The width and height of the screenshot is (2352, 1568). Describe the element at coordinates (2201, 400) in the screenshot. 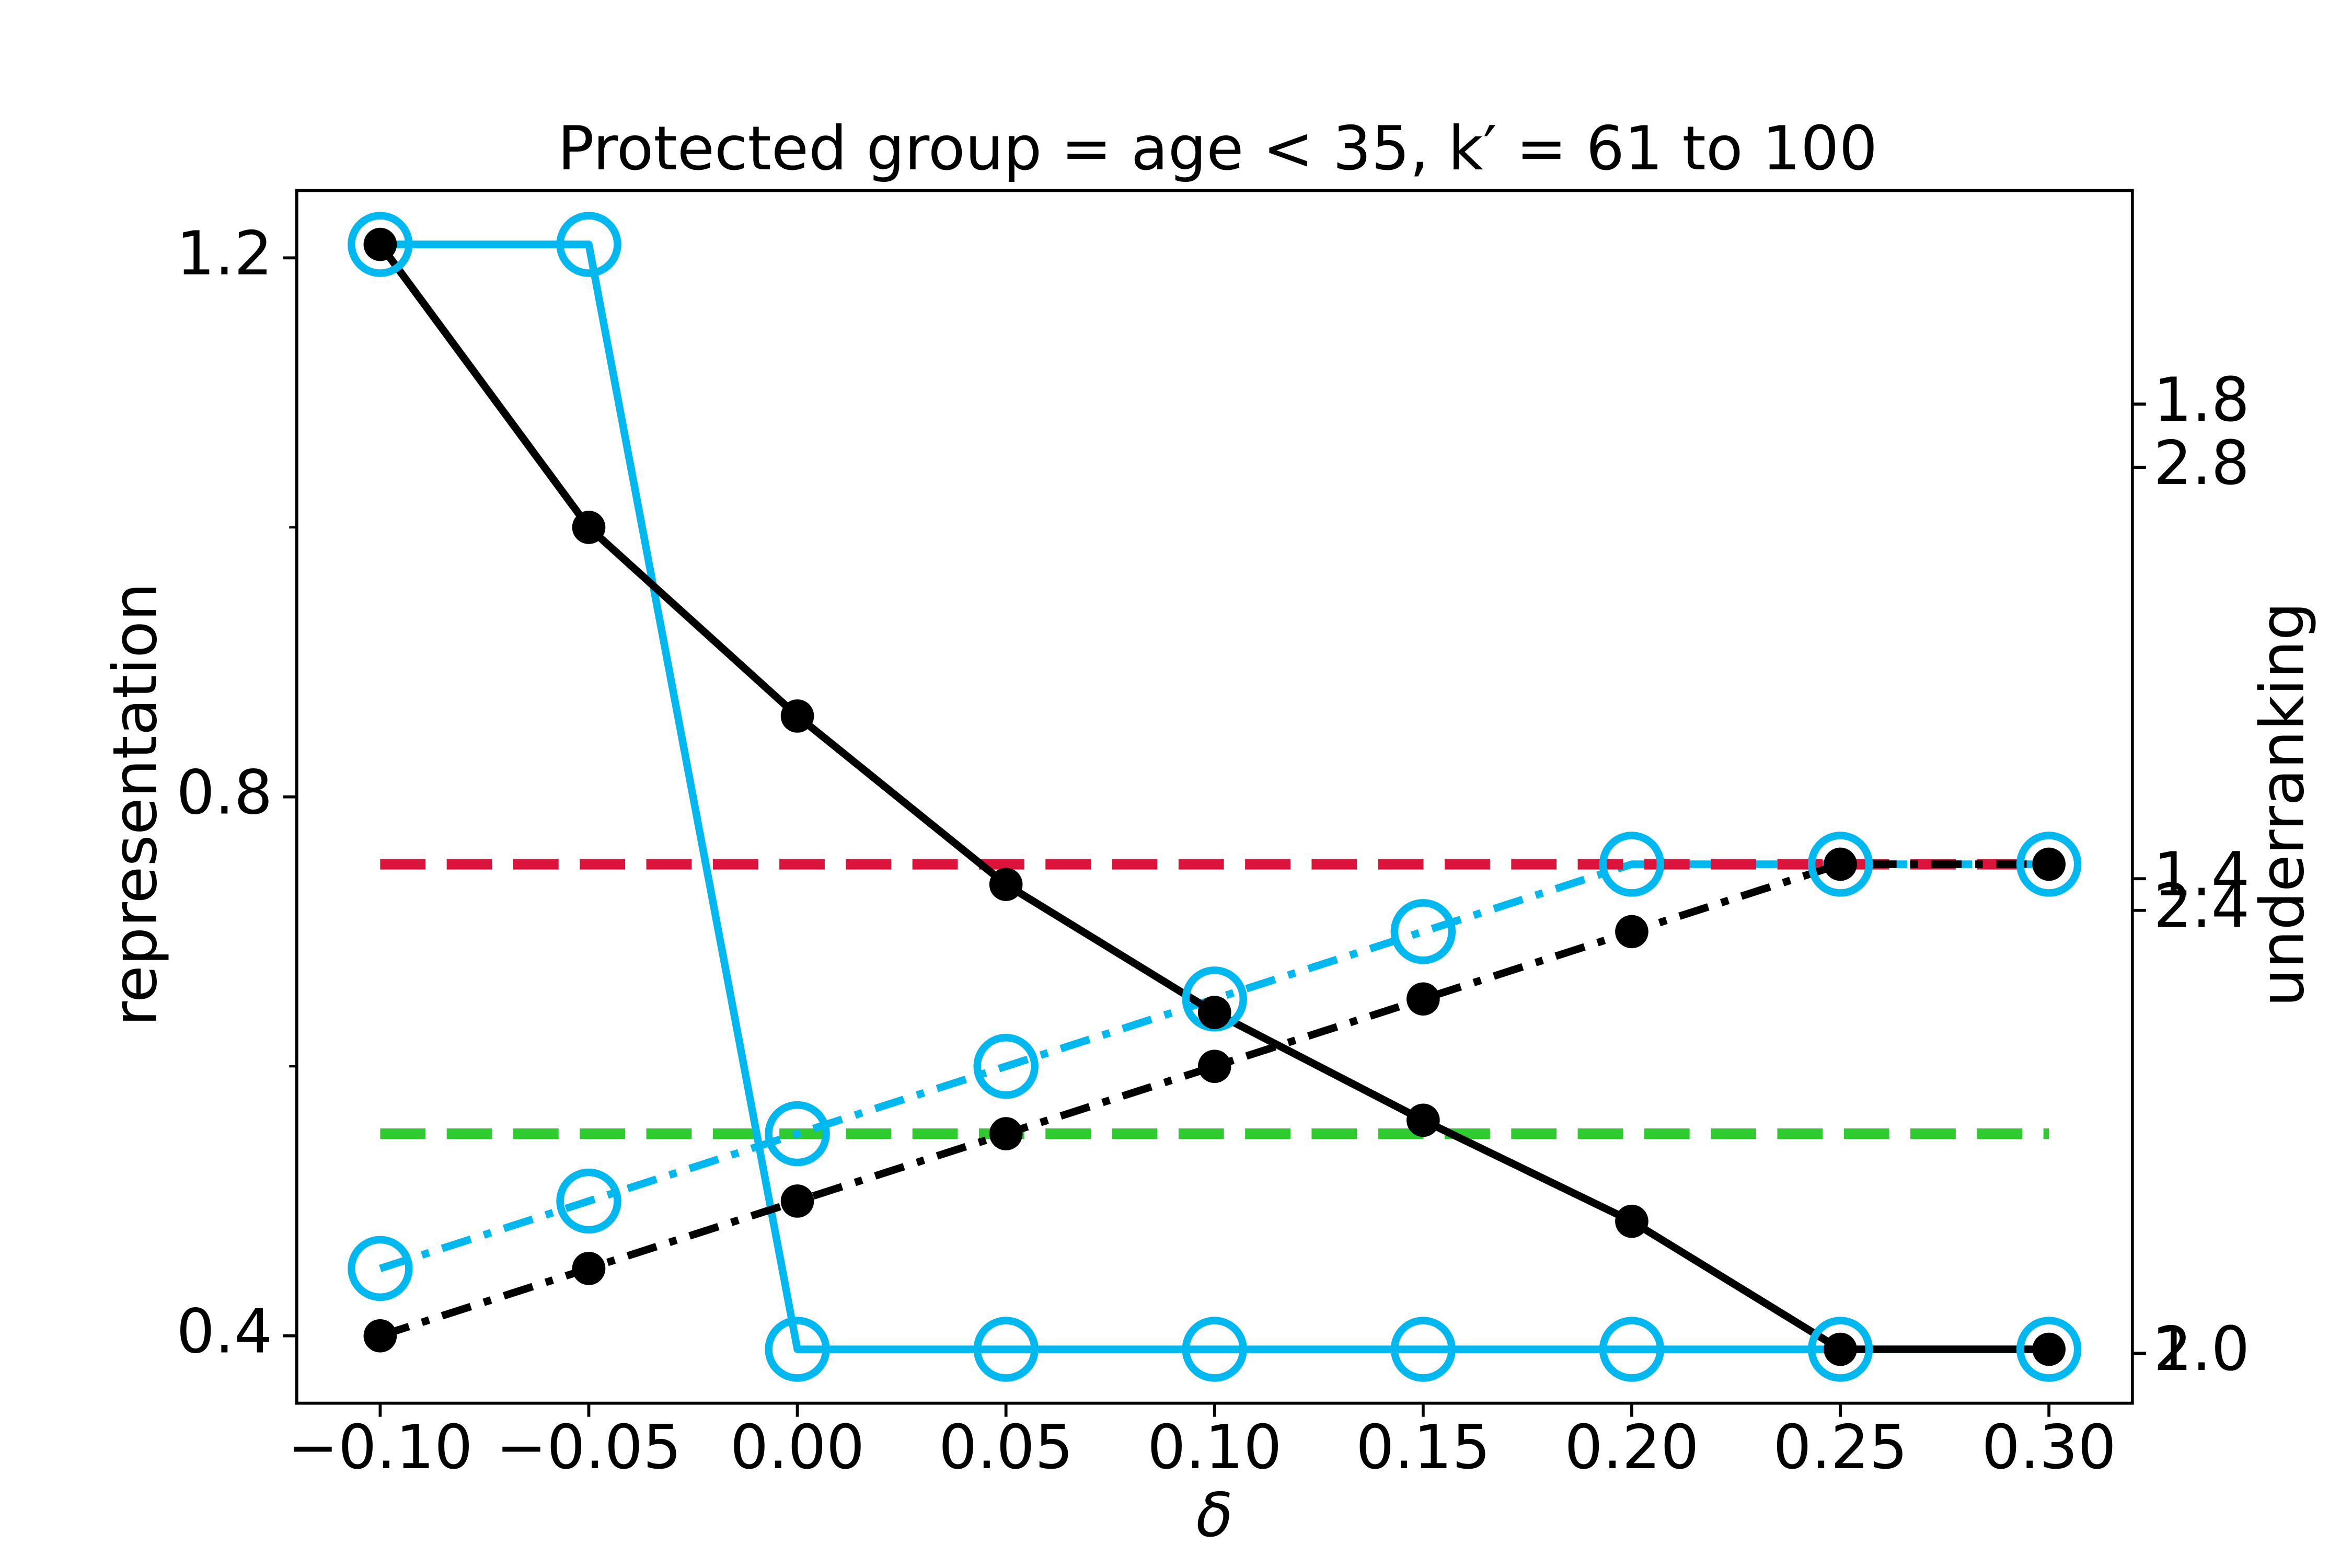

I see `y2-tick-label: 1.8` at that location.